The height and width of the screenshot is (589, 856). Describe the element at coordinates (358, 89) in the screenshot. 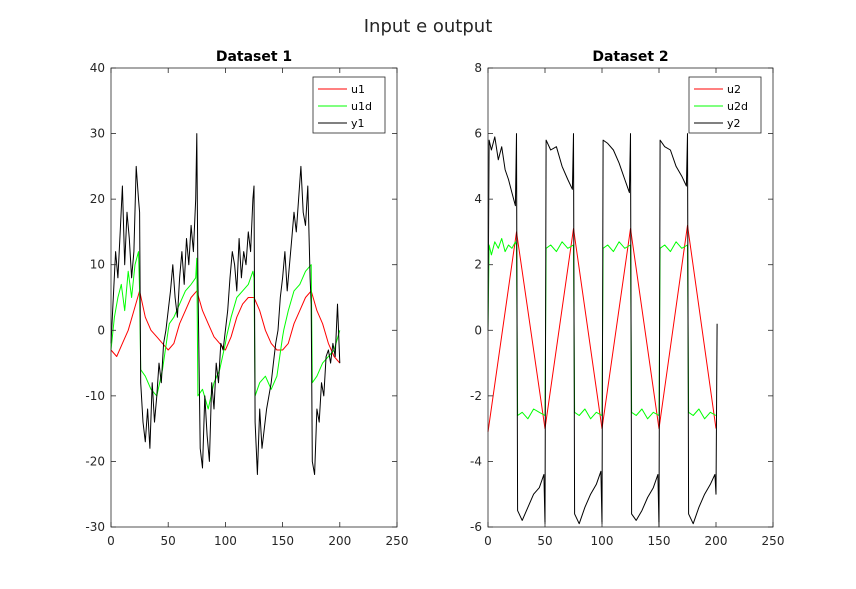

I see `legend-label-u1: u1` at that location.